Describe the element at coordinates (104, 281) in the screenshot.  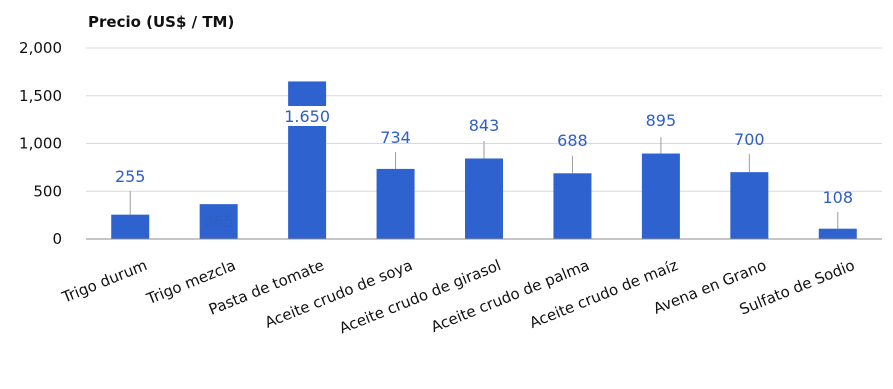
I see `x-tick-label: Trigo durum` at that location.